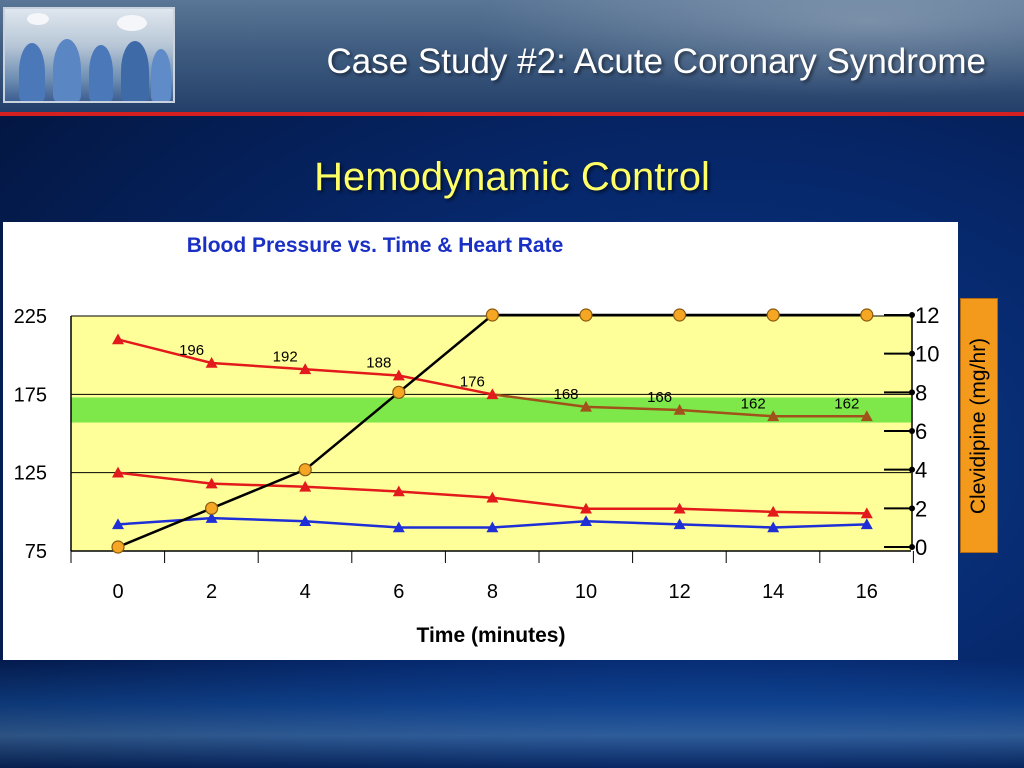 The image size is (1024, 768). Describe the element at coordinates (36, 552) in the screenshot. I see `y-tick-label: 75` at that location.